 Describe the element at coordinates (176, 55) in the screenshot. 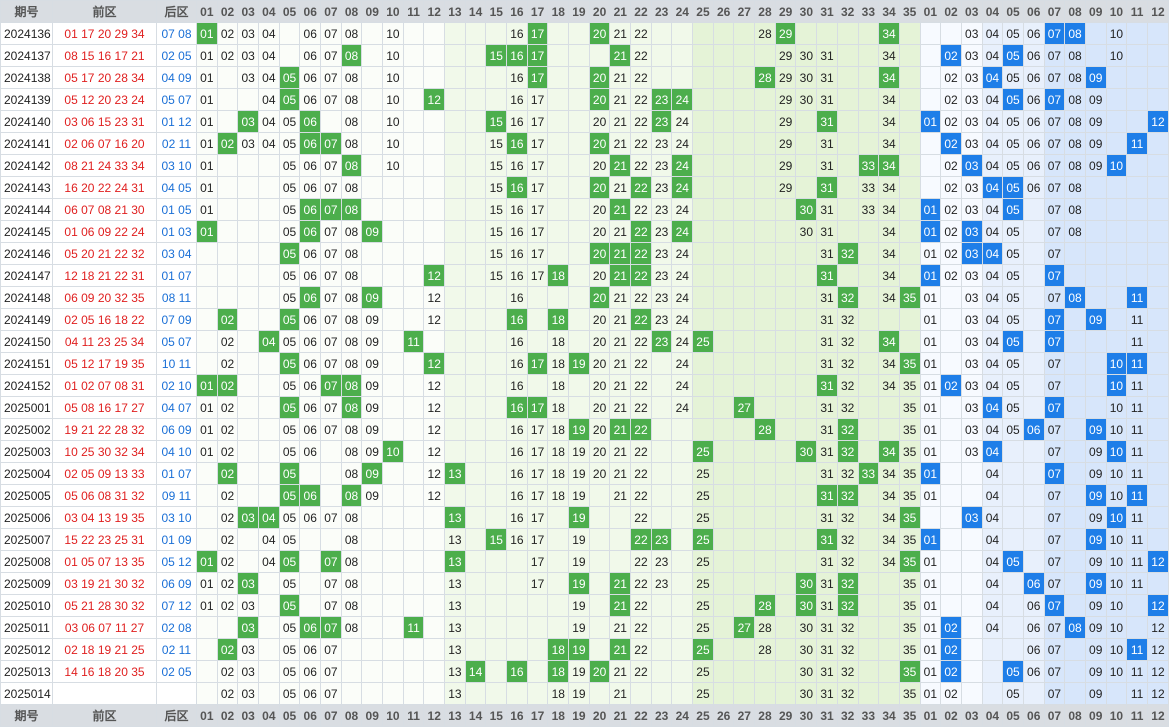

I see `back-draw-cell: 02 05` at that location.